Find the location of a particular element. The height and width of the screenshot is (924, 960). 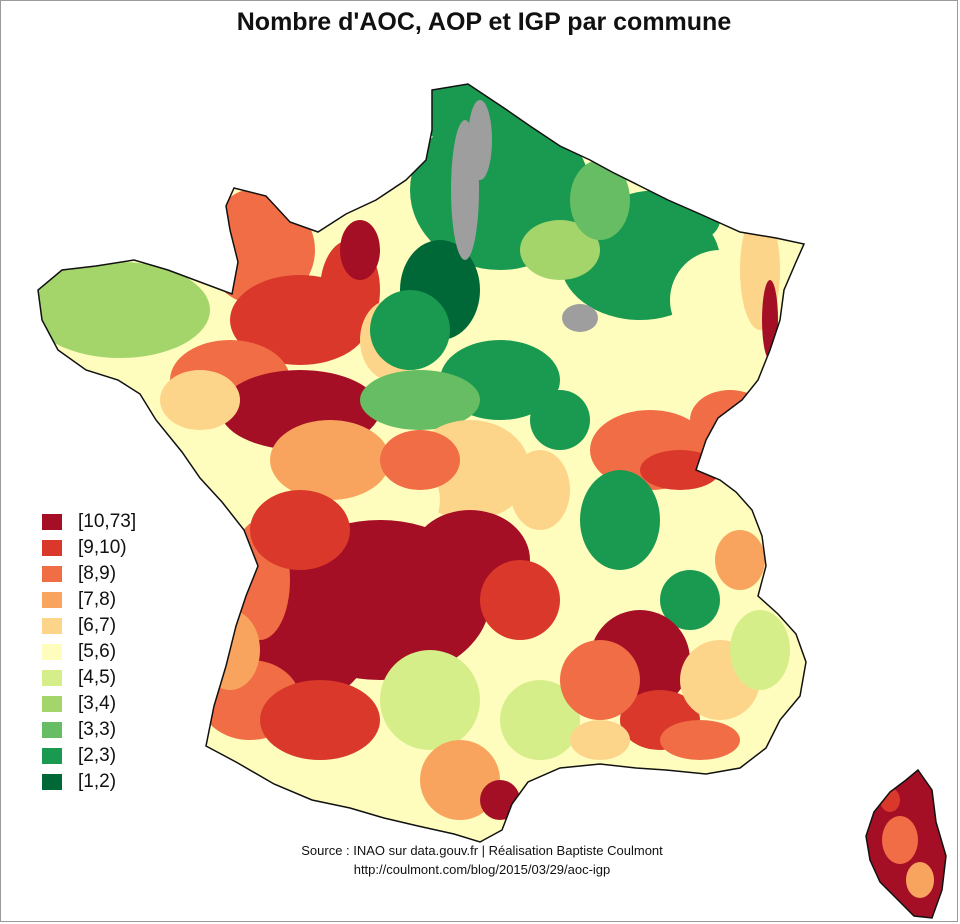

legend-label: [4,5) is located at coordinates (97, 677).